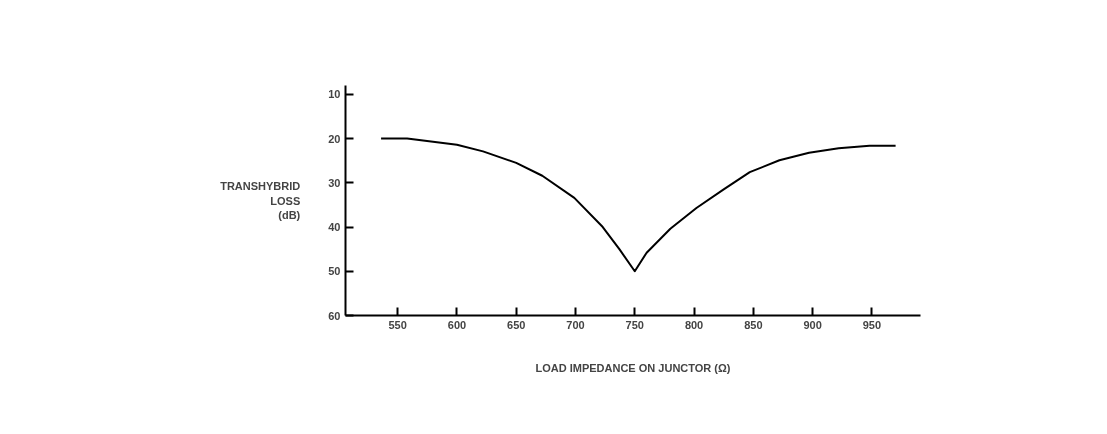 This screenshot has height=434, width=1107. I want to click on y-tick-label: 20, so click(334, 138).